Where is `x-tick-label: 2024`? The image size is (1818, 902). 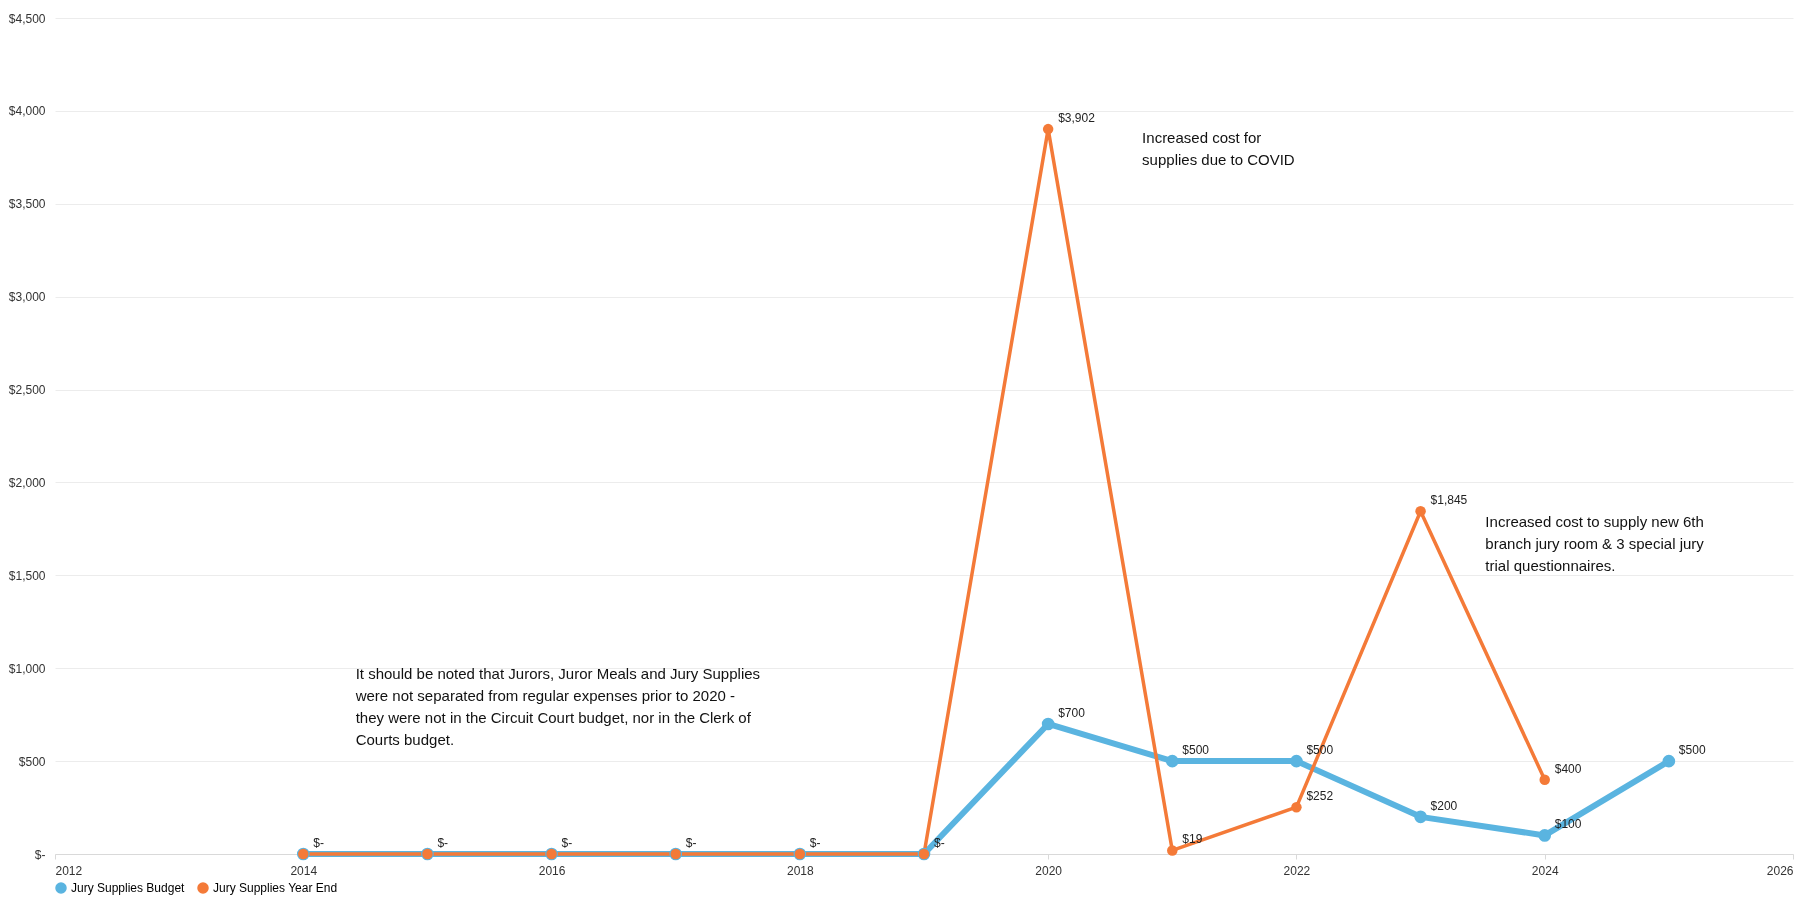 x-tick-label: 2024 is located at coordinates (1545, 870).